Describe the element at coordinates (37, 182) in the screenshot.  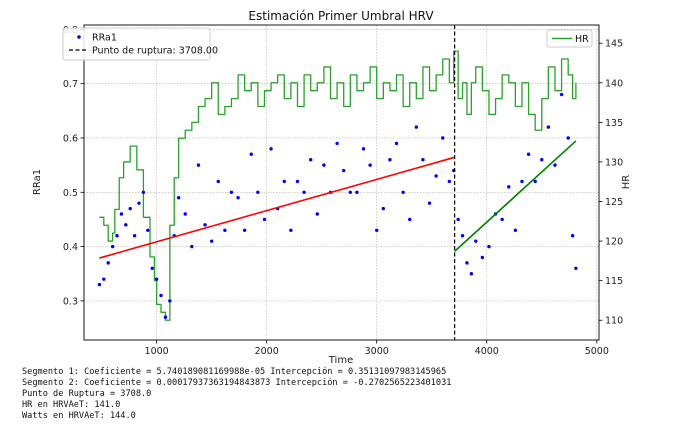
I see `y-axis-label: RRa1` at that location.